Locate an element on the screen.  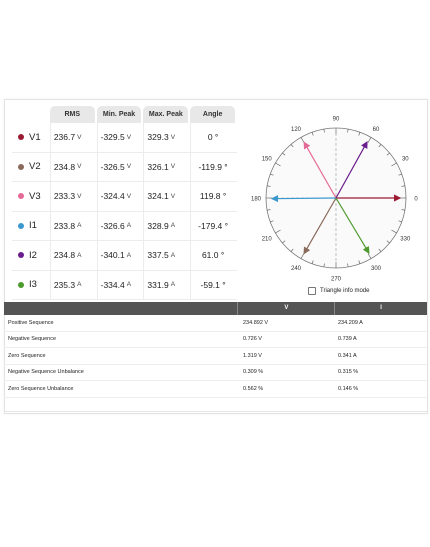
measurement-row: I2 234.8 A -340.1 A 337.5 A 61.0 ° is located at coordinates (124, 256).